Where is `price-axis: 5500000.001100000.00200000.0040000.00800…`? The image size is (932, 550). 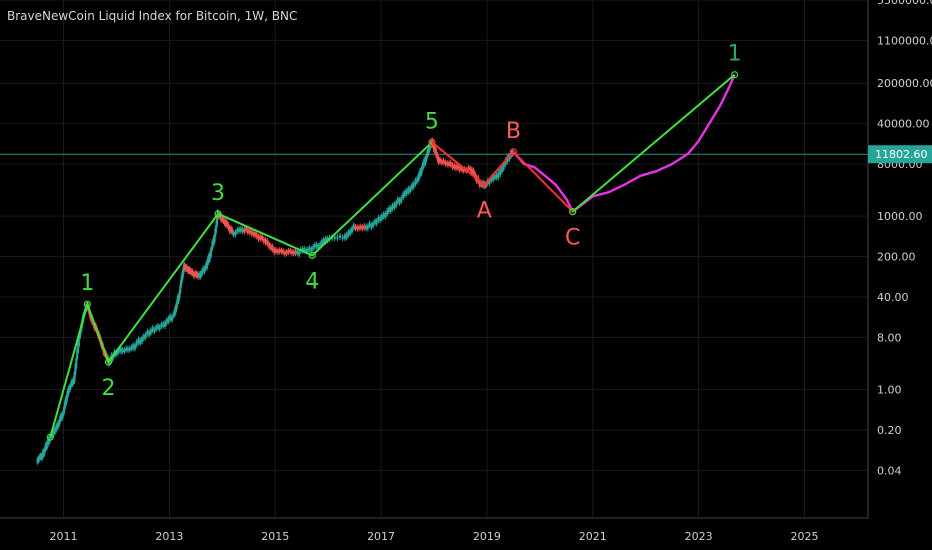 price-axis: 5500000.001100000.00200000.0040000.00800… is located at coordinates (904, 238).